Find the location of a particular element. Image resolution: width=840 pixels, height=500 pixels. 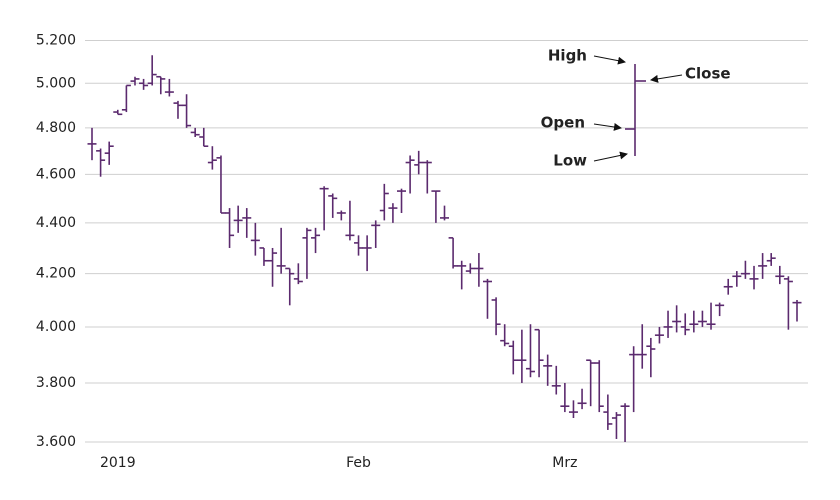

annotation: Close is located at coordinates (708, 74).